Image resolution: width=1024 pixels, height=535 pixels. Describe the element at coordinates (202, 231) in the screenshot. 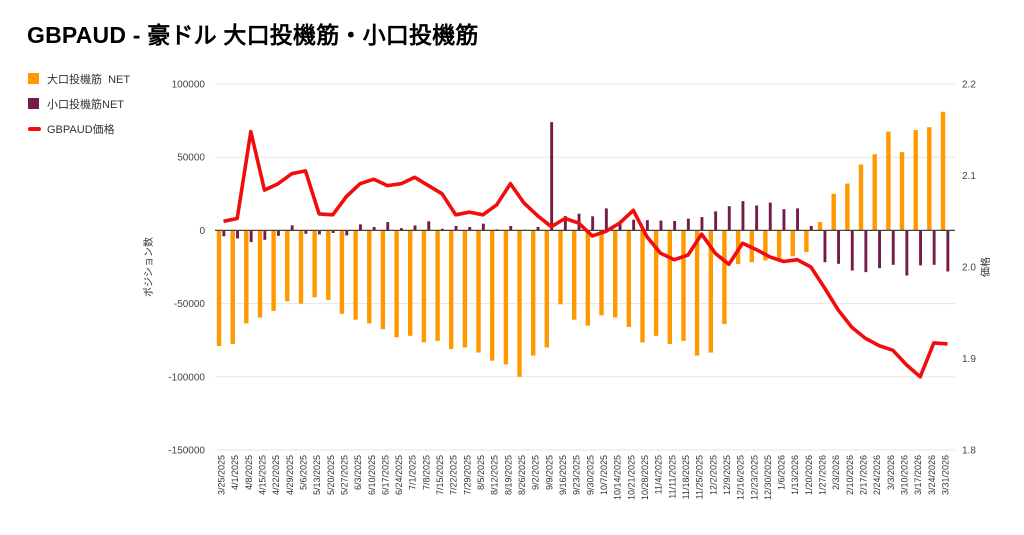

I see `svg-text: 0` at that location.